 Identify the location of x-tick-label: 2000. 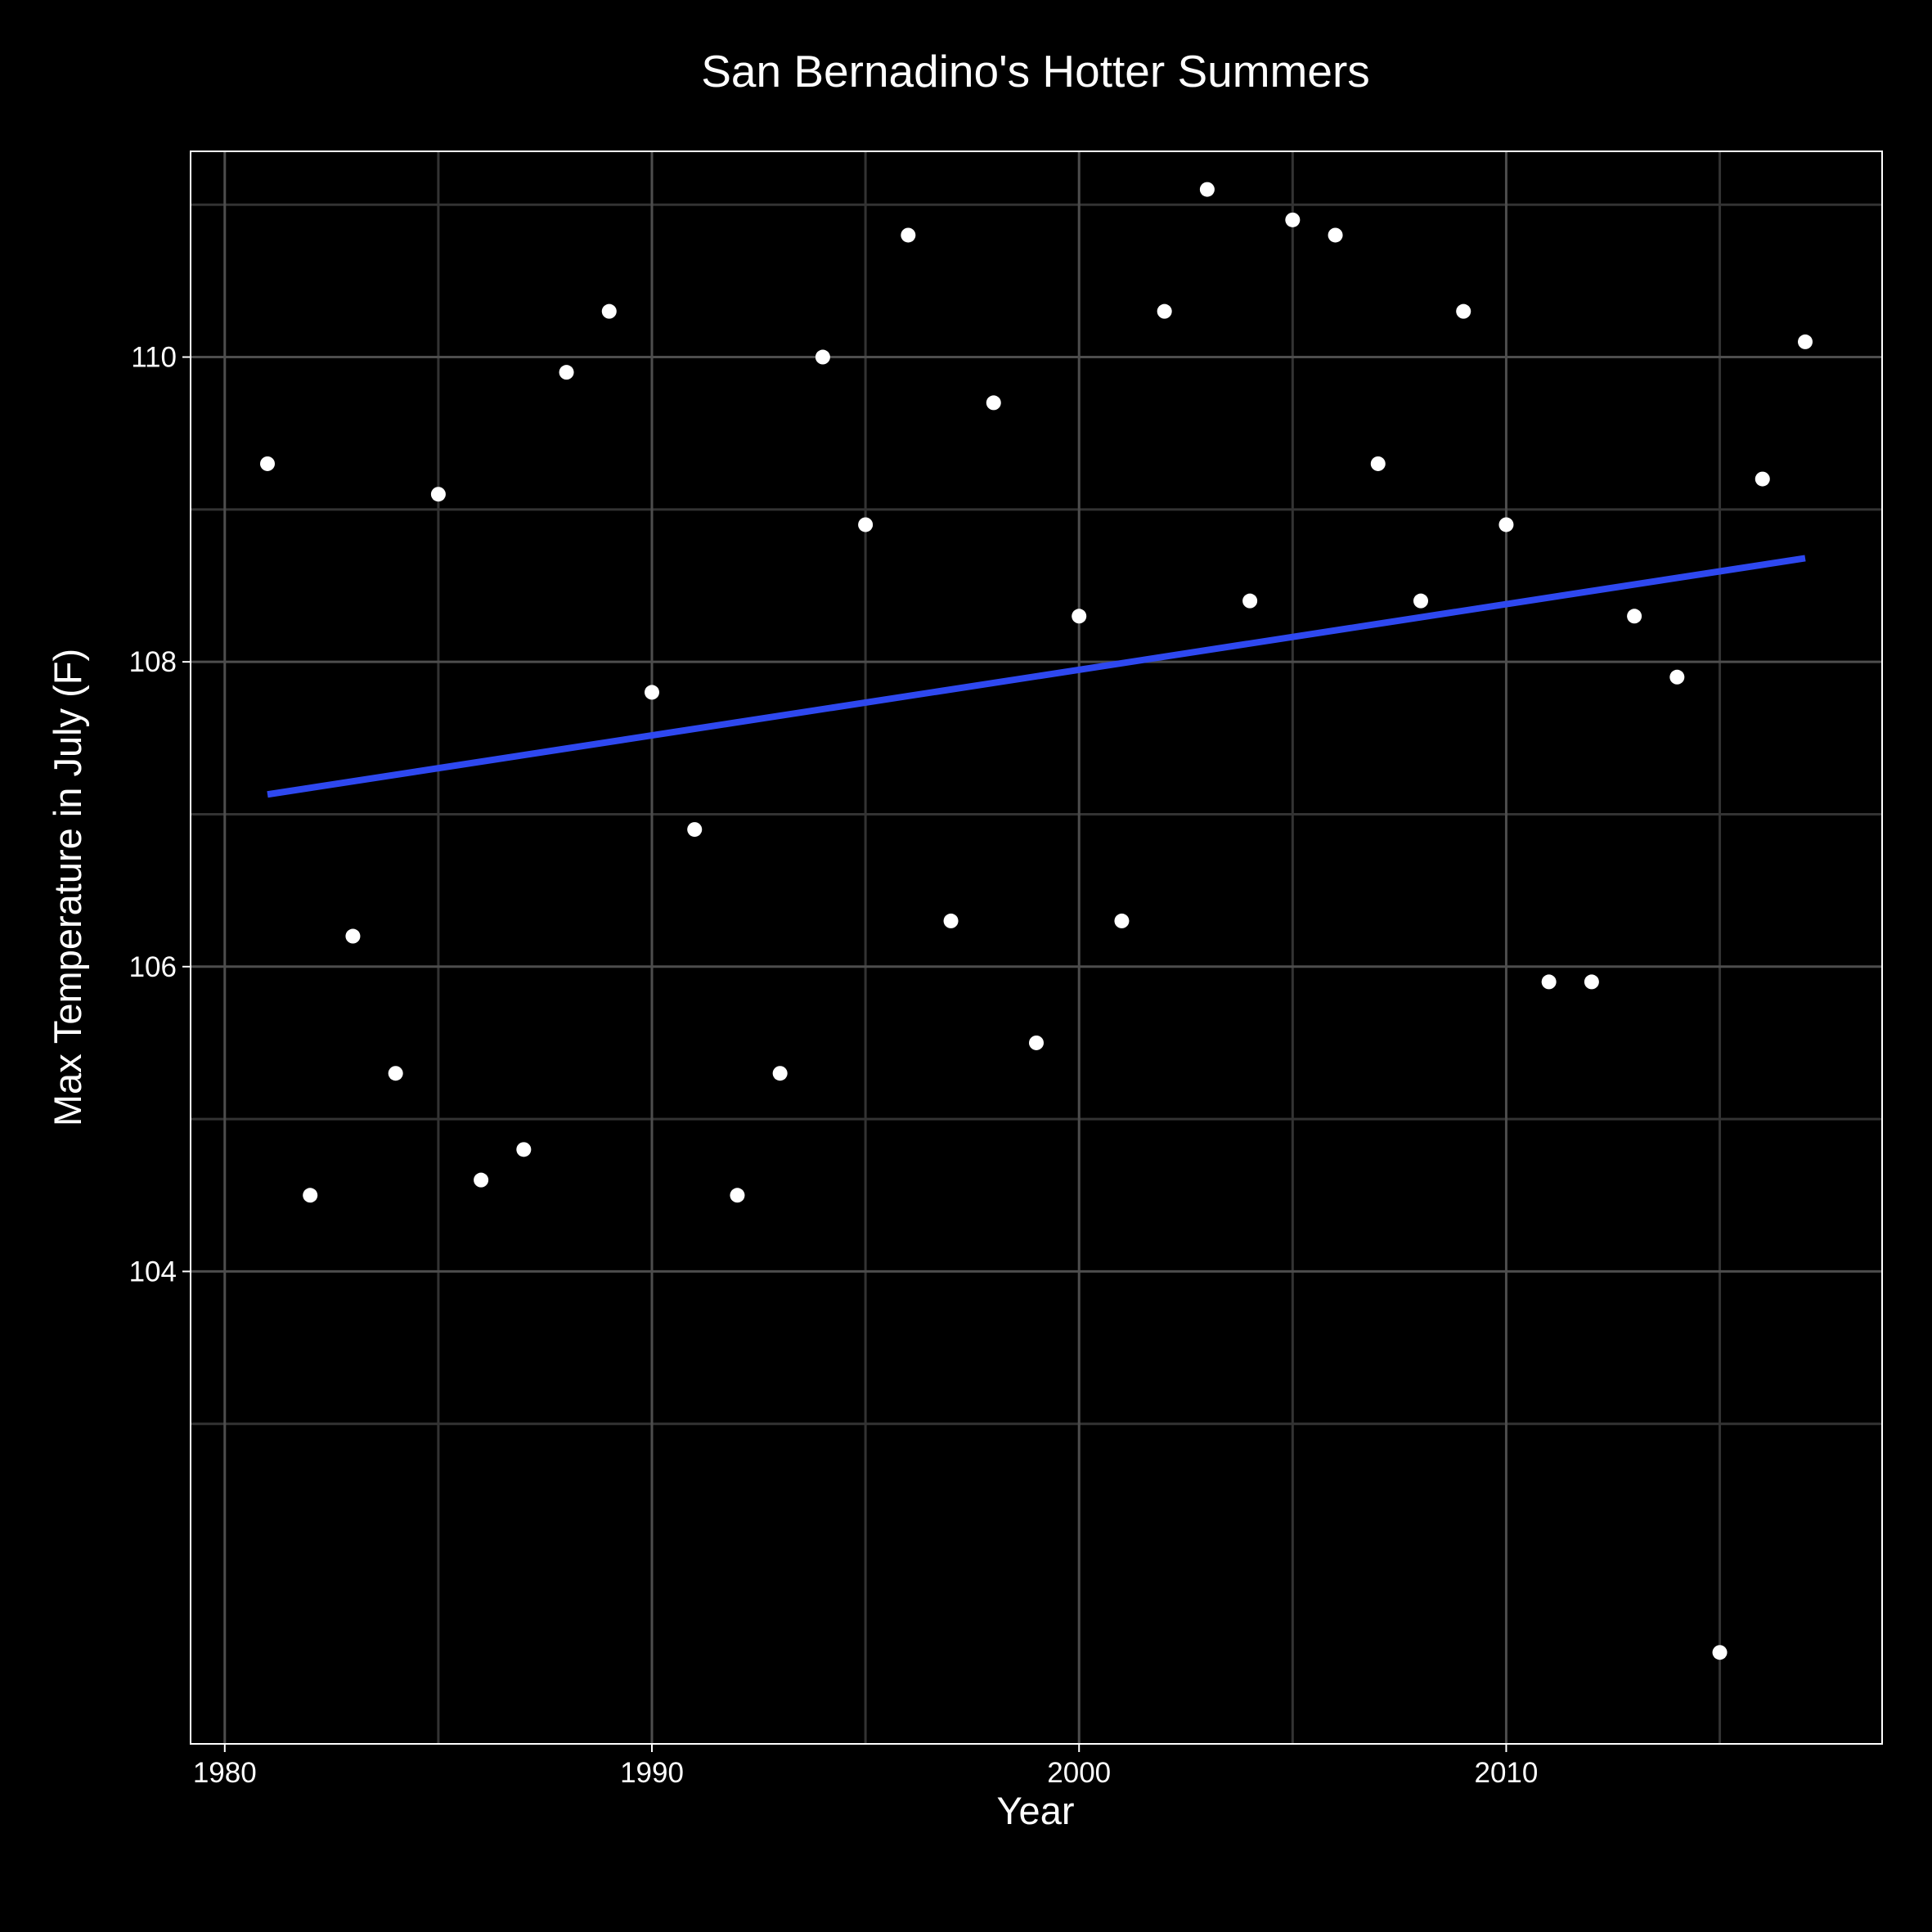
(1079, 1773).